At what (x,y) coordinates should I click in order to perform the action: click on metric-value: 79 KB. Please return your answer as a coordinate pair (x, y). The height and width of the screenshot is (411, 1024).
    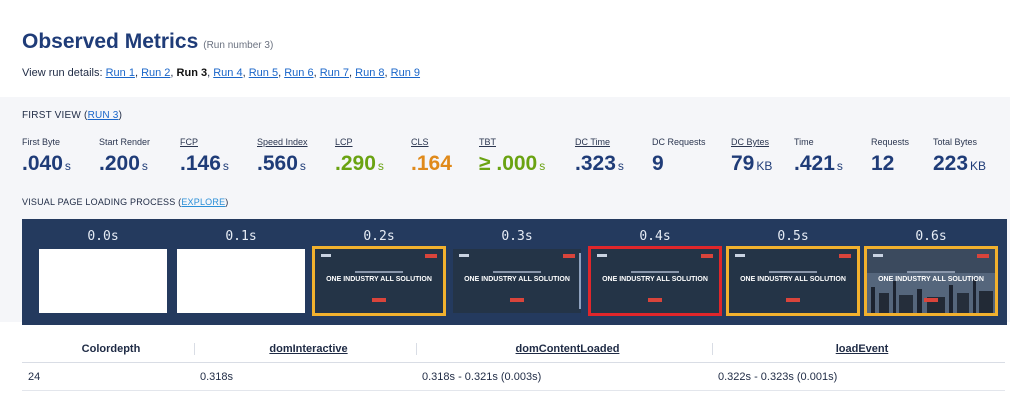
    Looking at the image, I should click on (752, 163).